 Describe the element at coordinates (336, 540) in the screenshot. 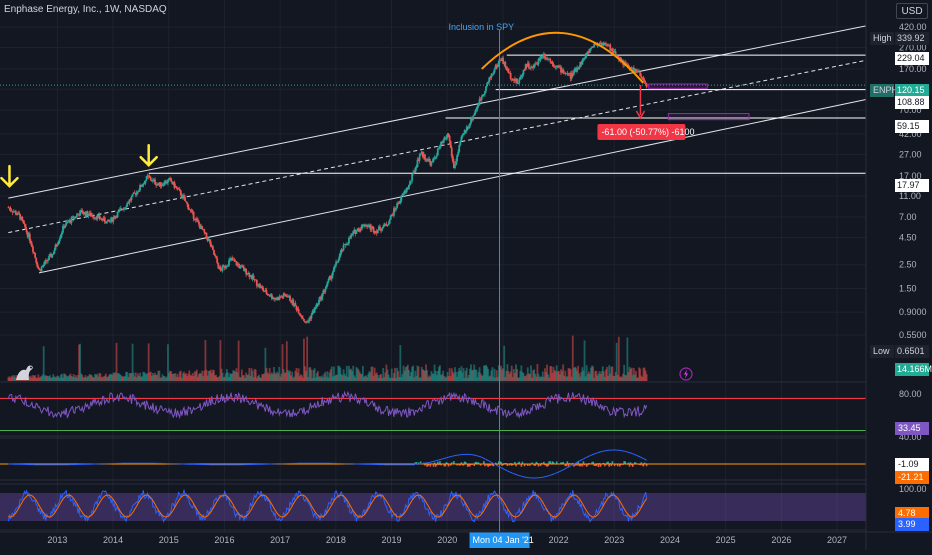

I see `time-tick-label: 2018` at that location.